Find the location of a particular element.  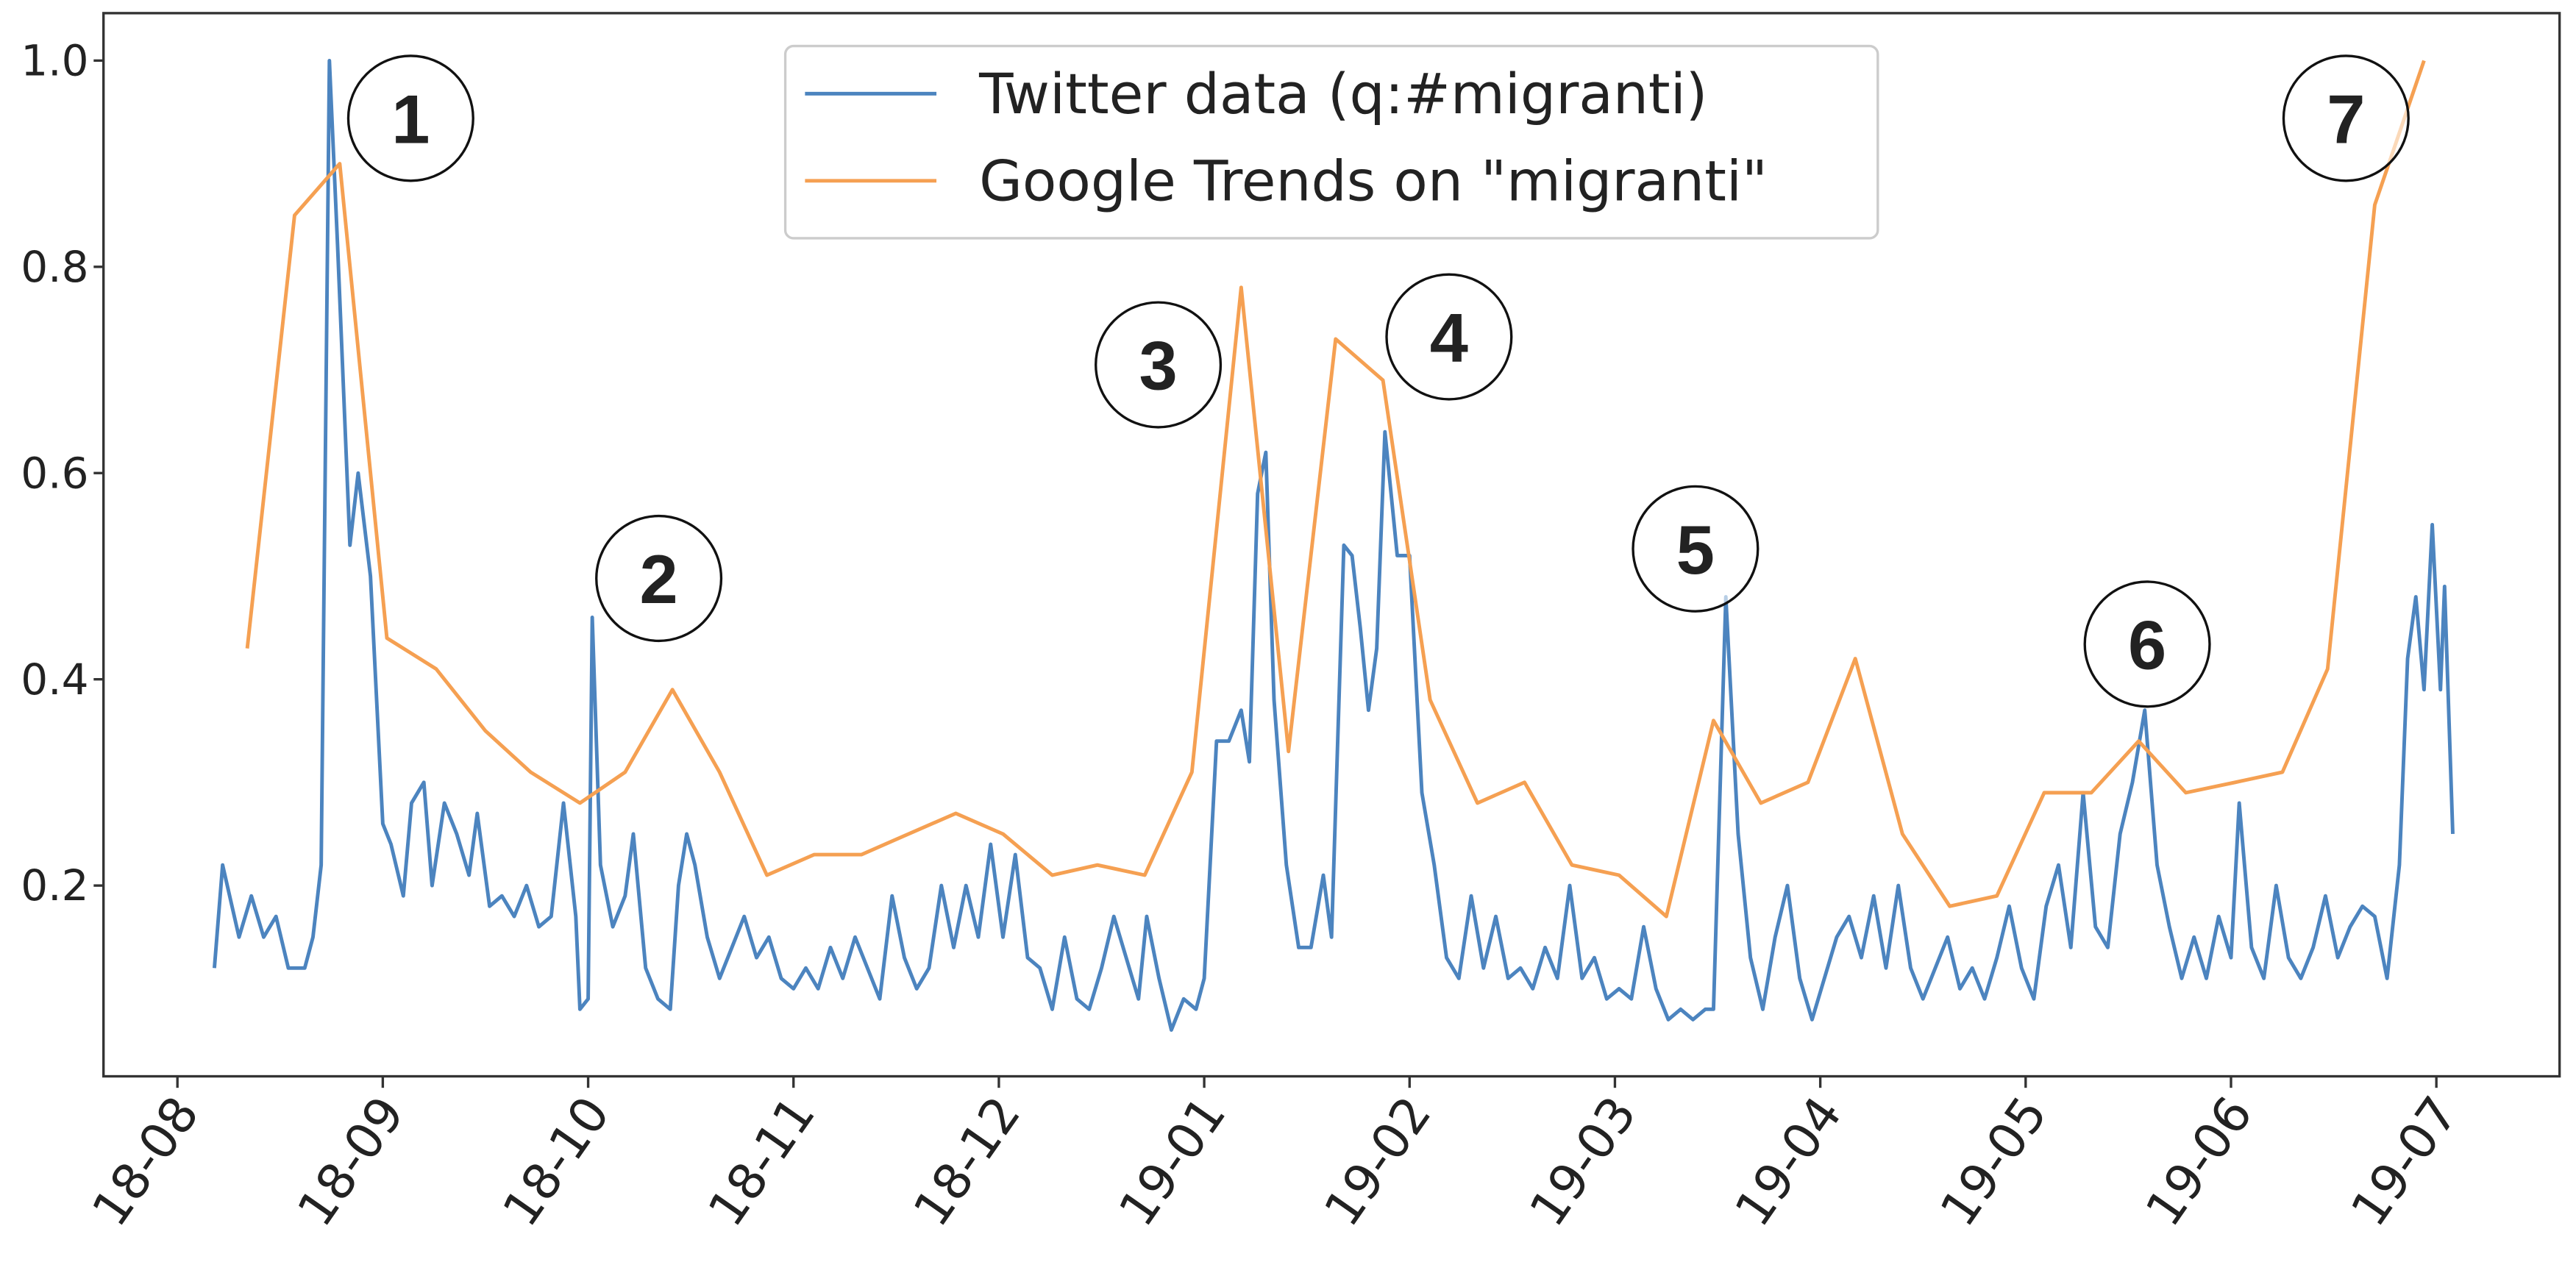

x-tick-label: 18-10 is located at coordinates (556, 1161).